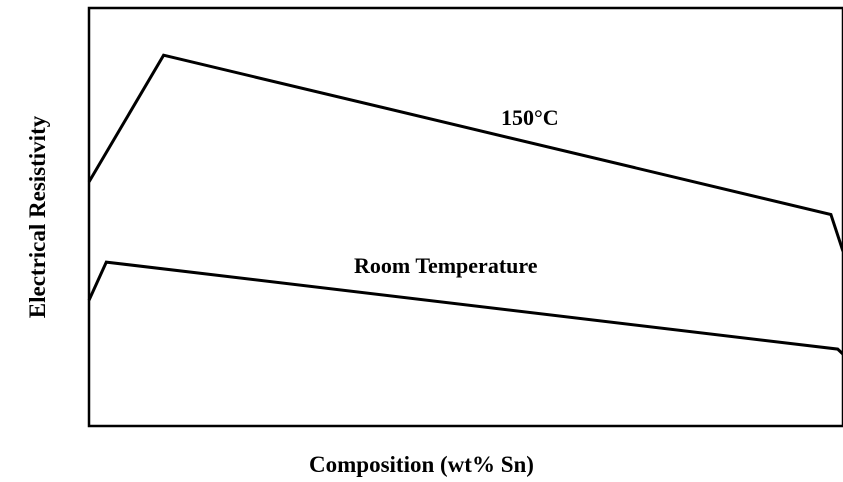  I want to click on y-axis-label: Electrical Resistivity, so click(37, 217).